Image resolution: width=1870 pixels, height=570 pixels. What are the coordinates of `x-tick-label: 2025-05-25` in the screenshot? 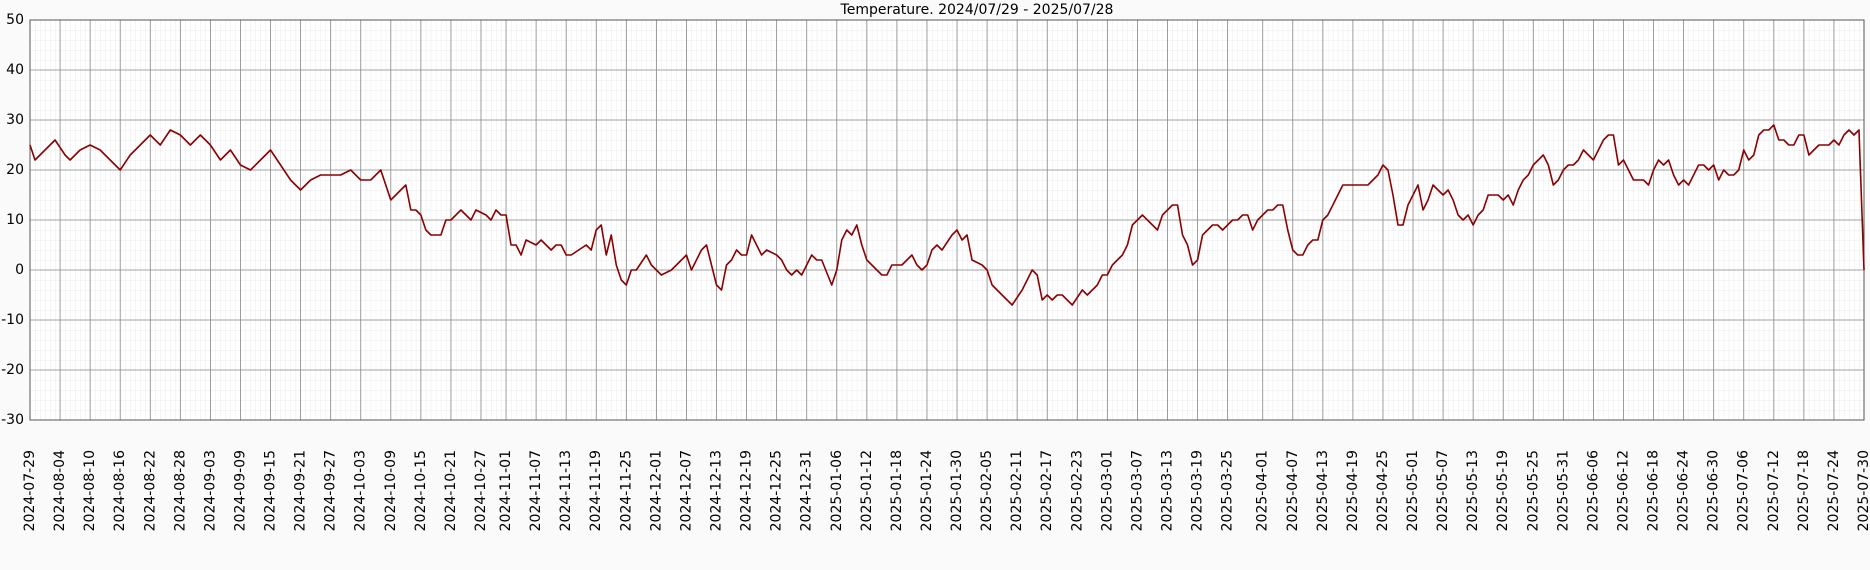 It's located at (1533, 490).